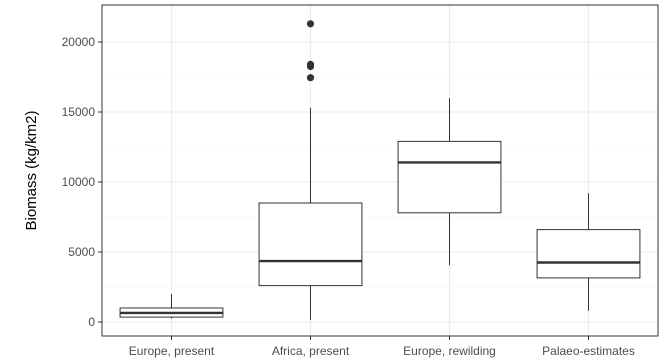 The width and height of the screenshot is (664, 363). I want to click on y-axis: 0 5000 10000 15000 20000, so click(82, 182).